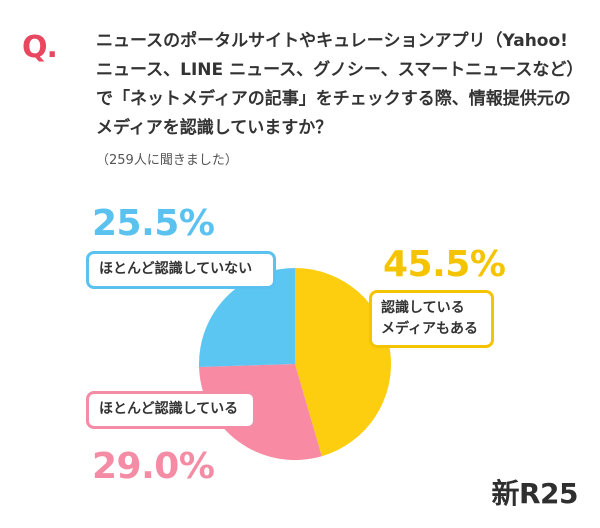 The image size is (600, 528). I want to click on legend-text-mostly-aware: ほとんど認識している, so click(169, 409).